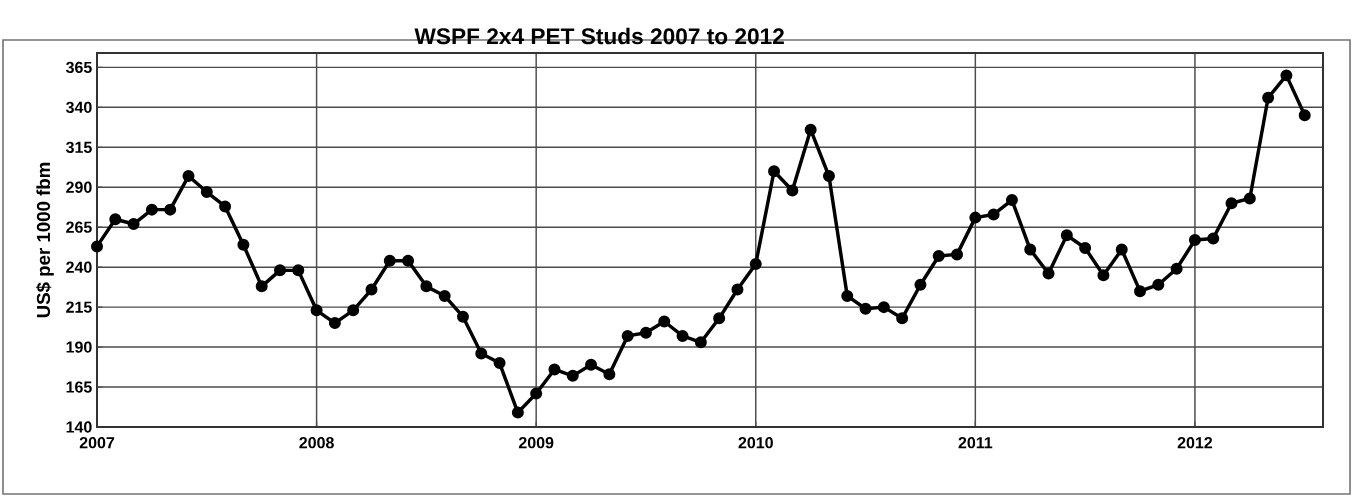 This screenshot has width=1354, height=497. What do you see at coordinates (45, 240) in the screenshot?
I see `y-axis-title: US$ per 1000 fbm` at bounding box center [45, 240].